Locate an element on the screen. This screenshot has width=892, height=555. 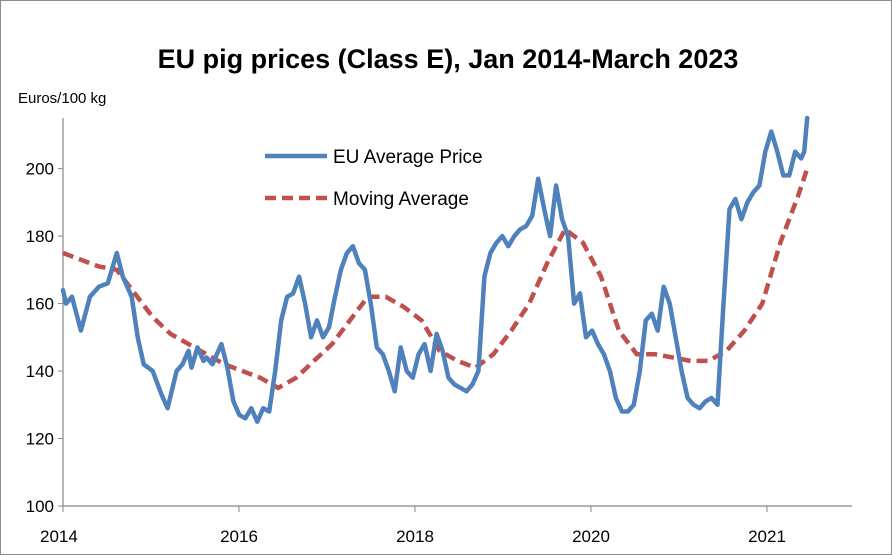
legend-label-eu-average-price: EU Average Price is located at coordinates (408, 157).